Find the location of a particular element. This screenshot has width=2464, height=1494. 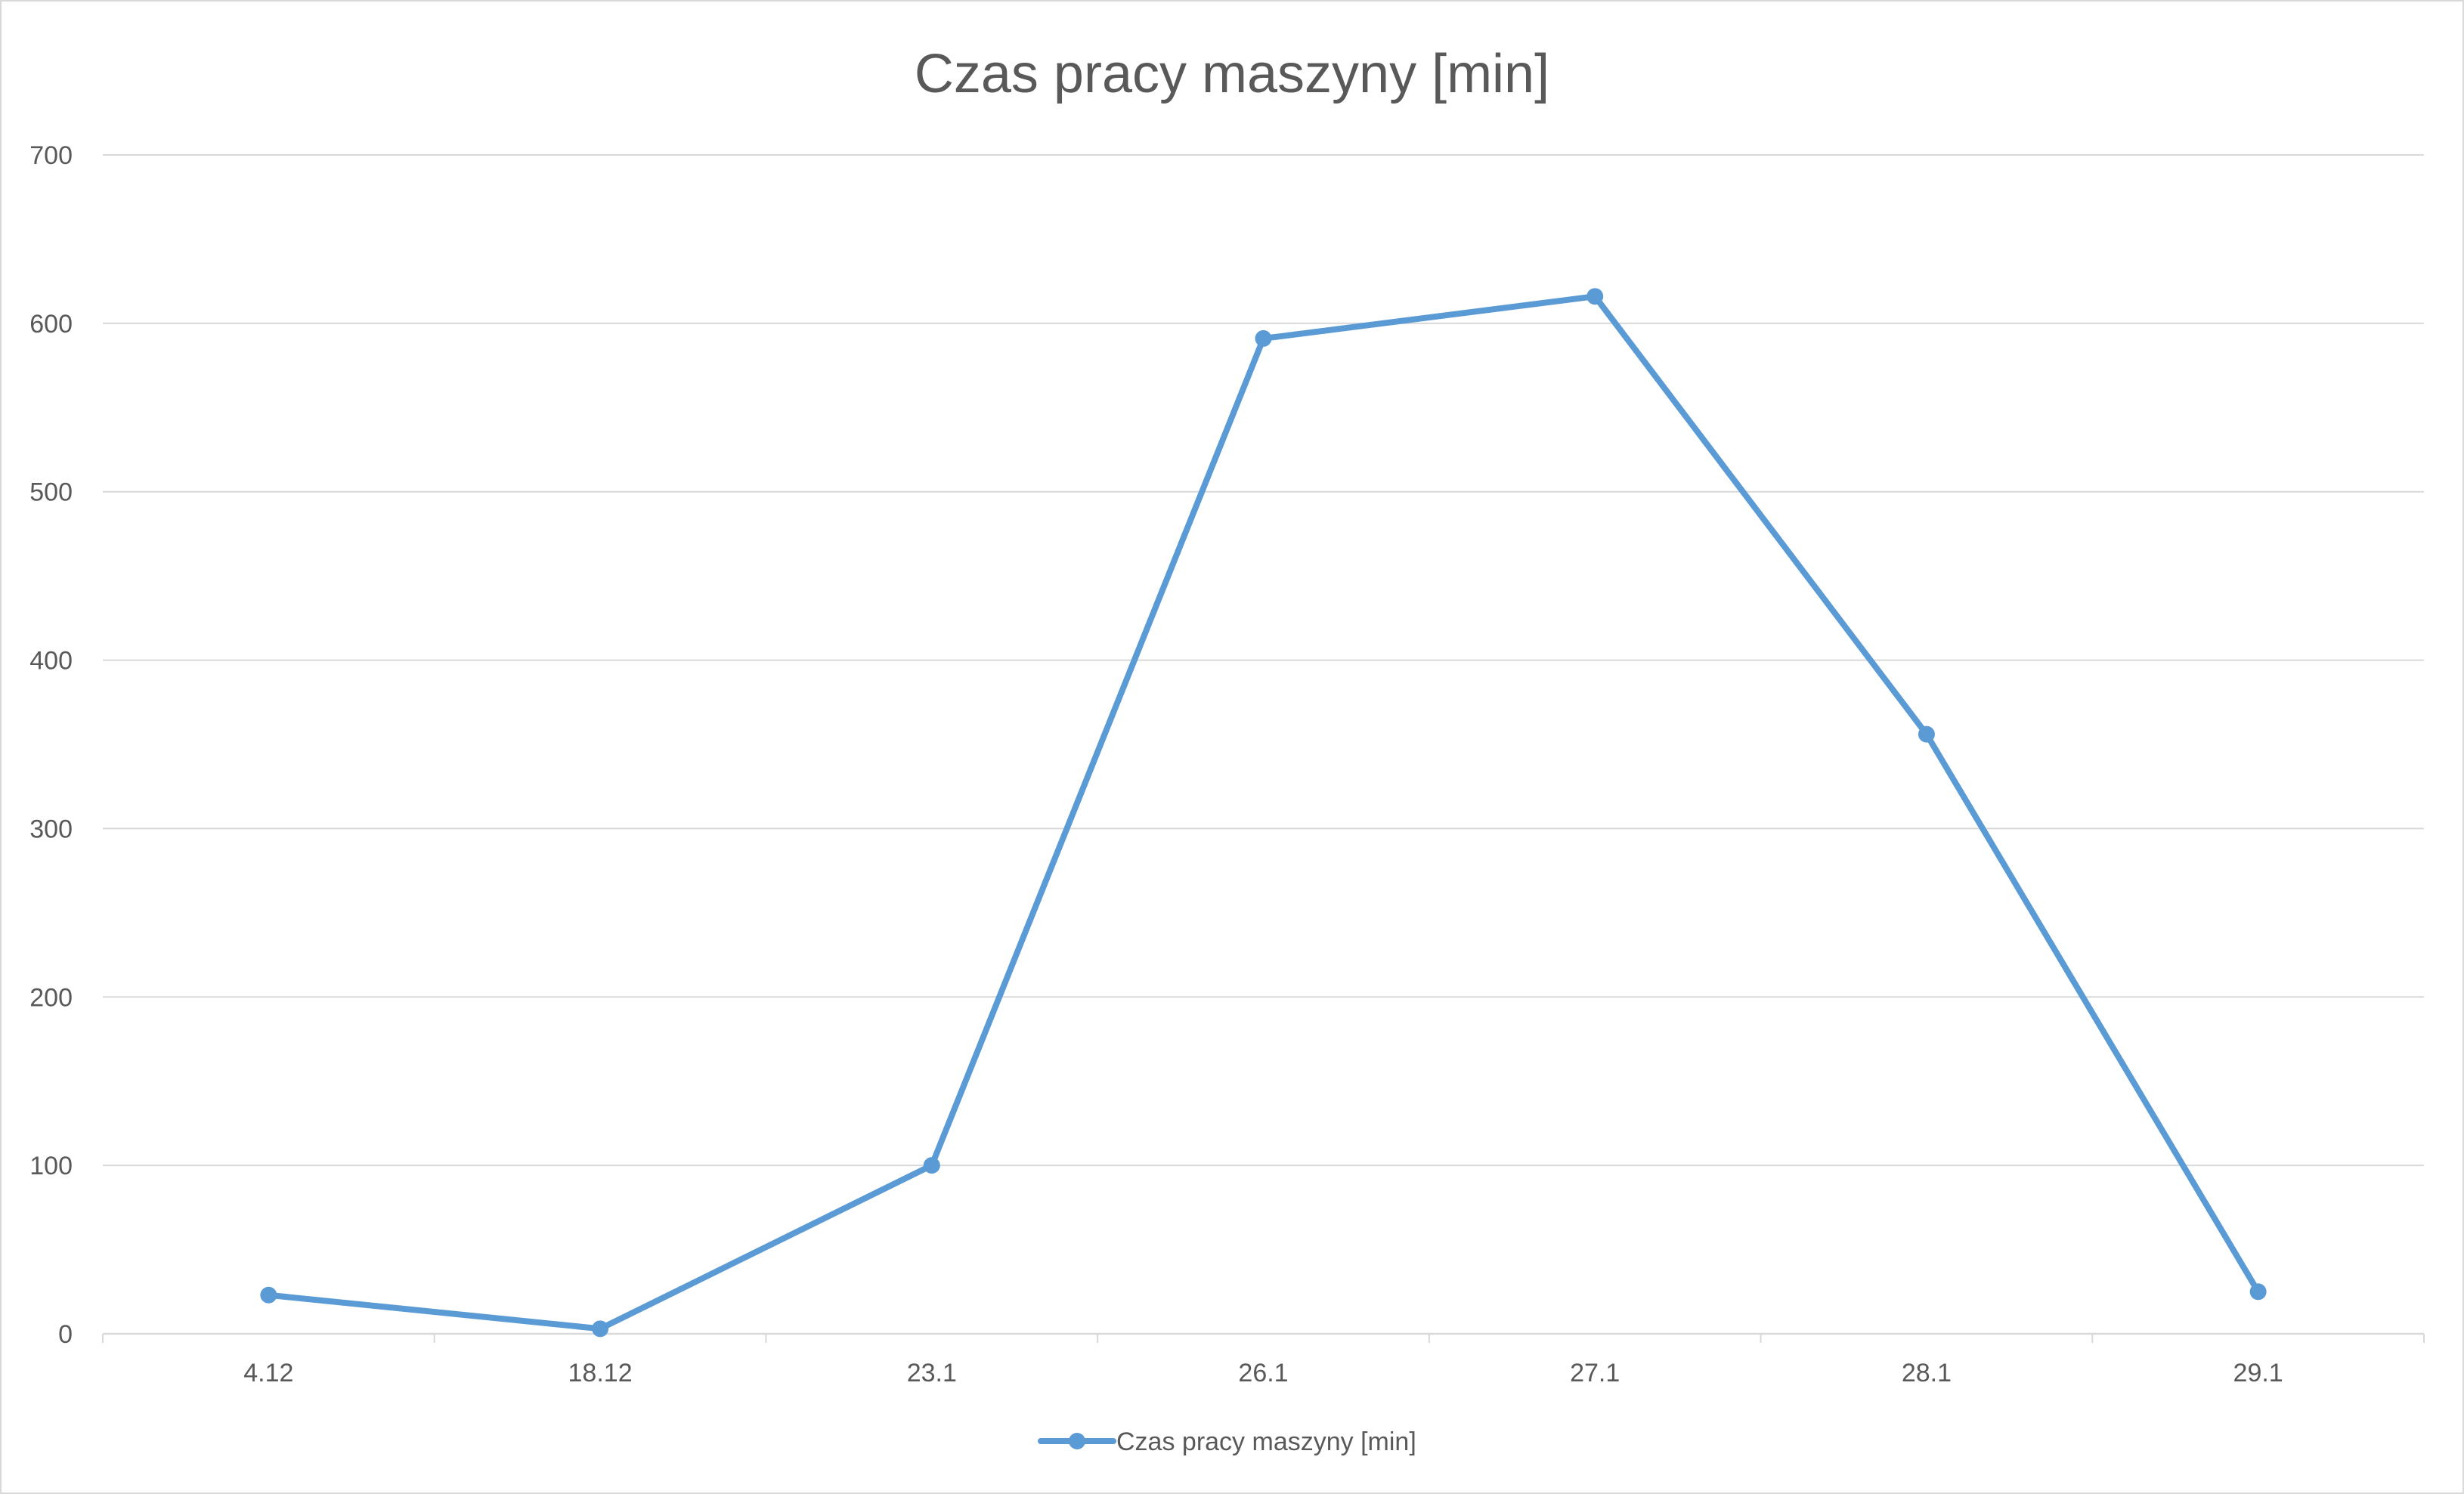

x-tick-label: 4.12 is located at coordinates (268, 1373).